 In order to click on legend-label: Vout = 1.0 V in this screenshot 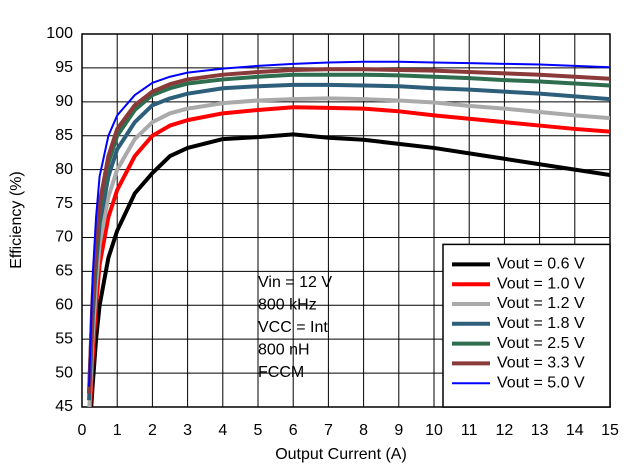, I will do `click(541, 283)`.